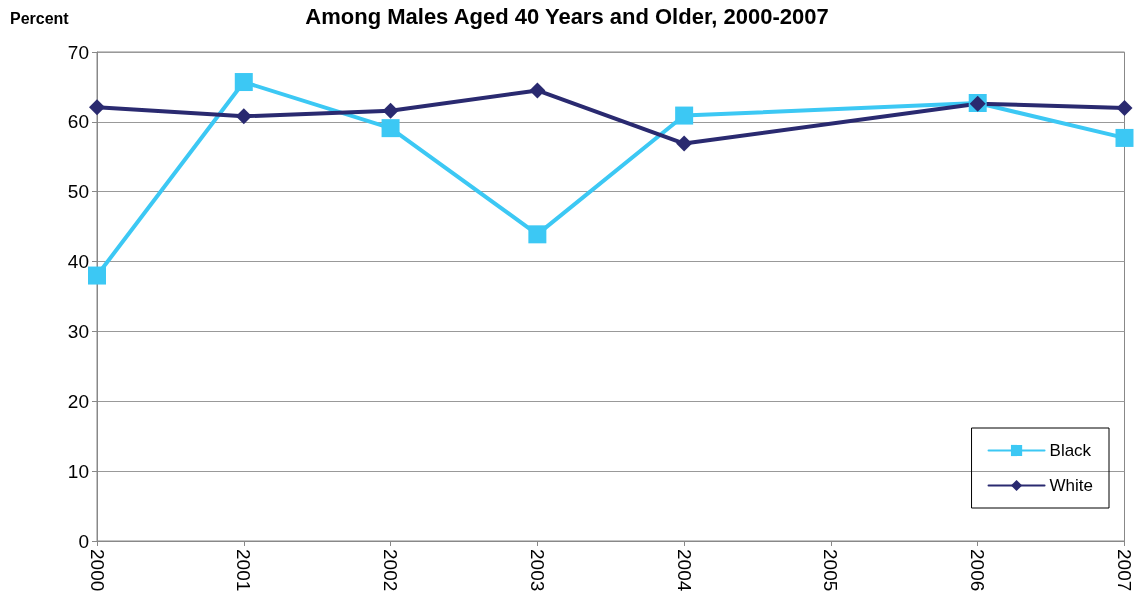  I want to click on y-tick-label: 30, so click(78, 331).